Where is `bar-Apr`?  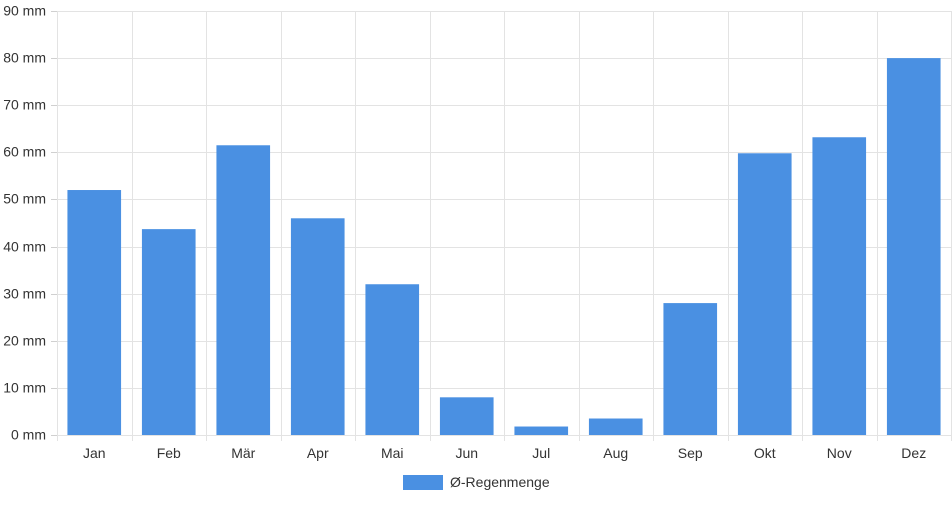
bar-Apr is located at coordinates (317, 326).